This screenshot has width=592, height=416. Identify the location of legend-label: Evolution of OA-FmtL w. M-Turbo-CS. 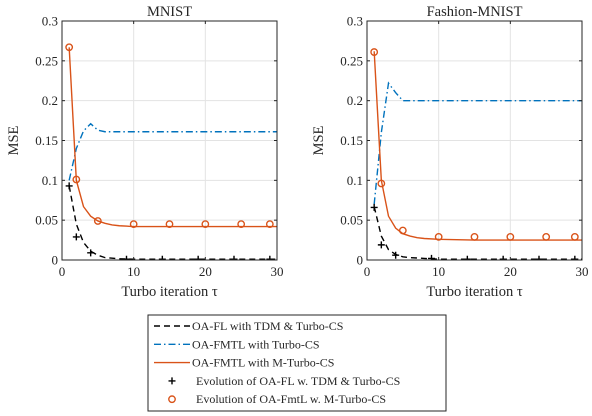
(291, 399).